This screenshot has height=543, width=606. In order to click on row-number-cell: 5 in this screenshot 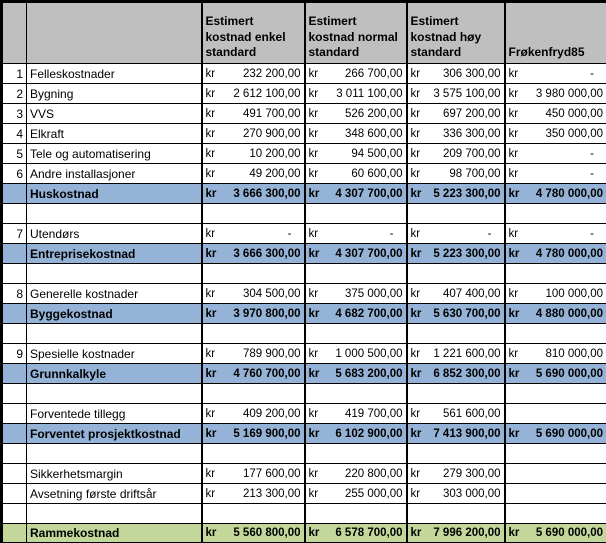, I will do `click(14, 153)`.